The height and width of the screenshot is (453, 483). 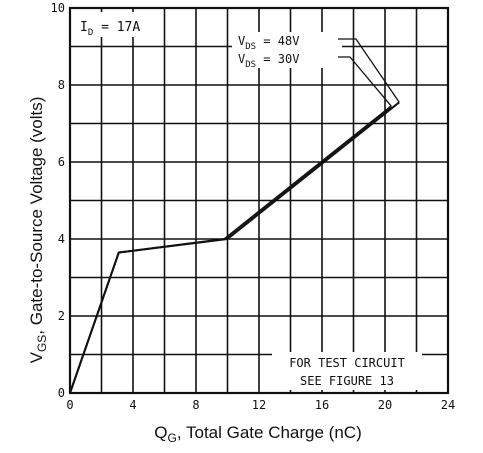 I want to click on y-tick-label: 6, so click(x=61, y=162).